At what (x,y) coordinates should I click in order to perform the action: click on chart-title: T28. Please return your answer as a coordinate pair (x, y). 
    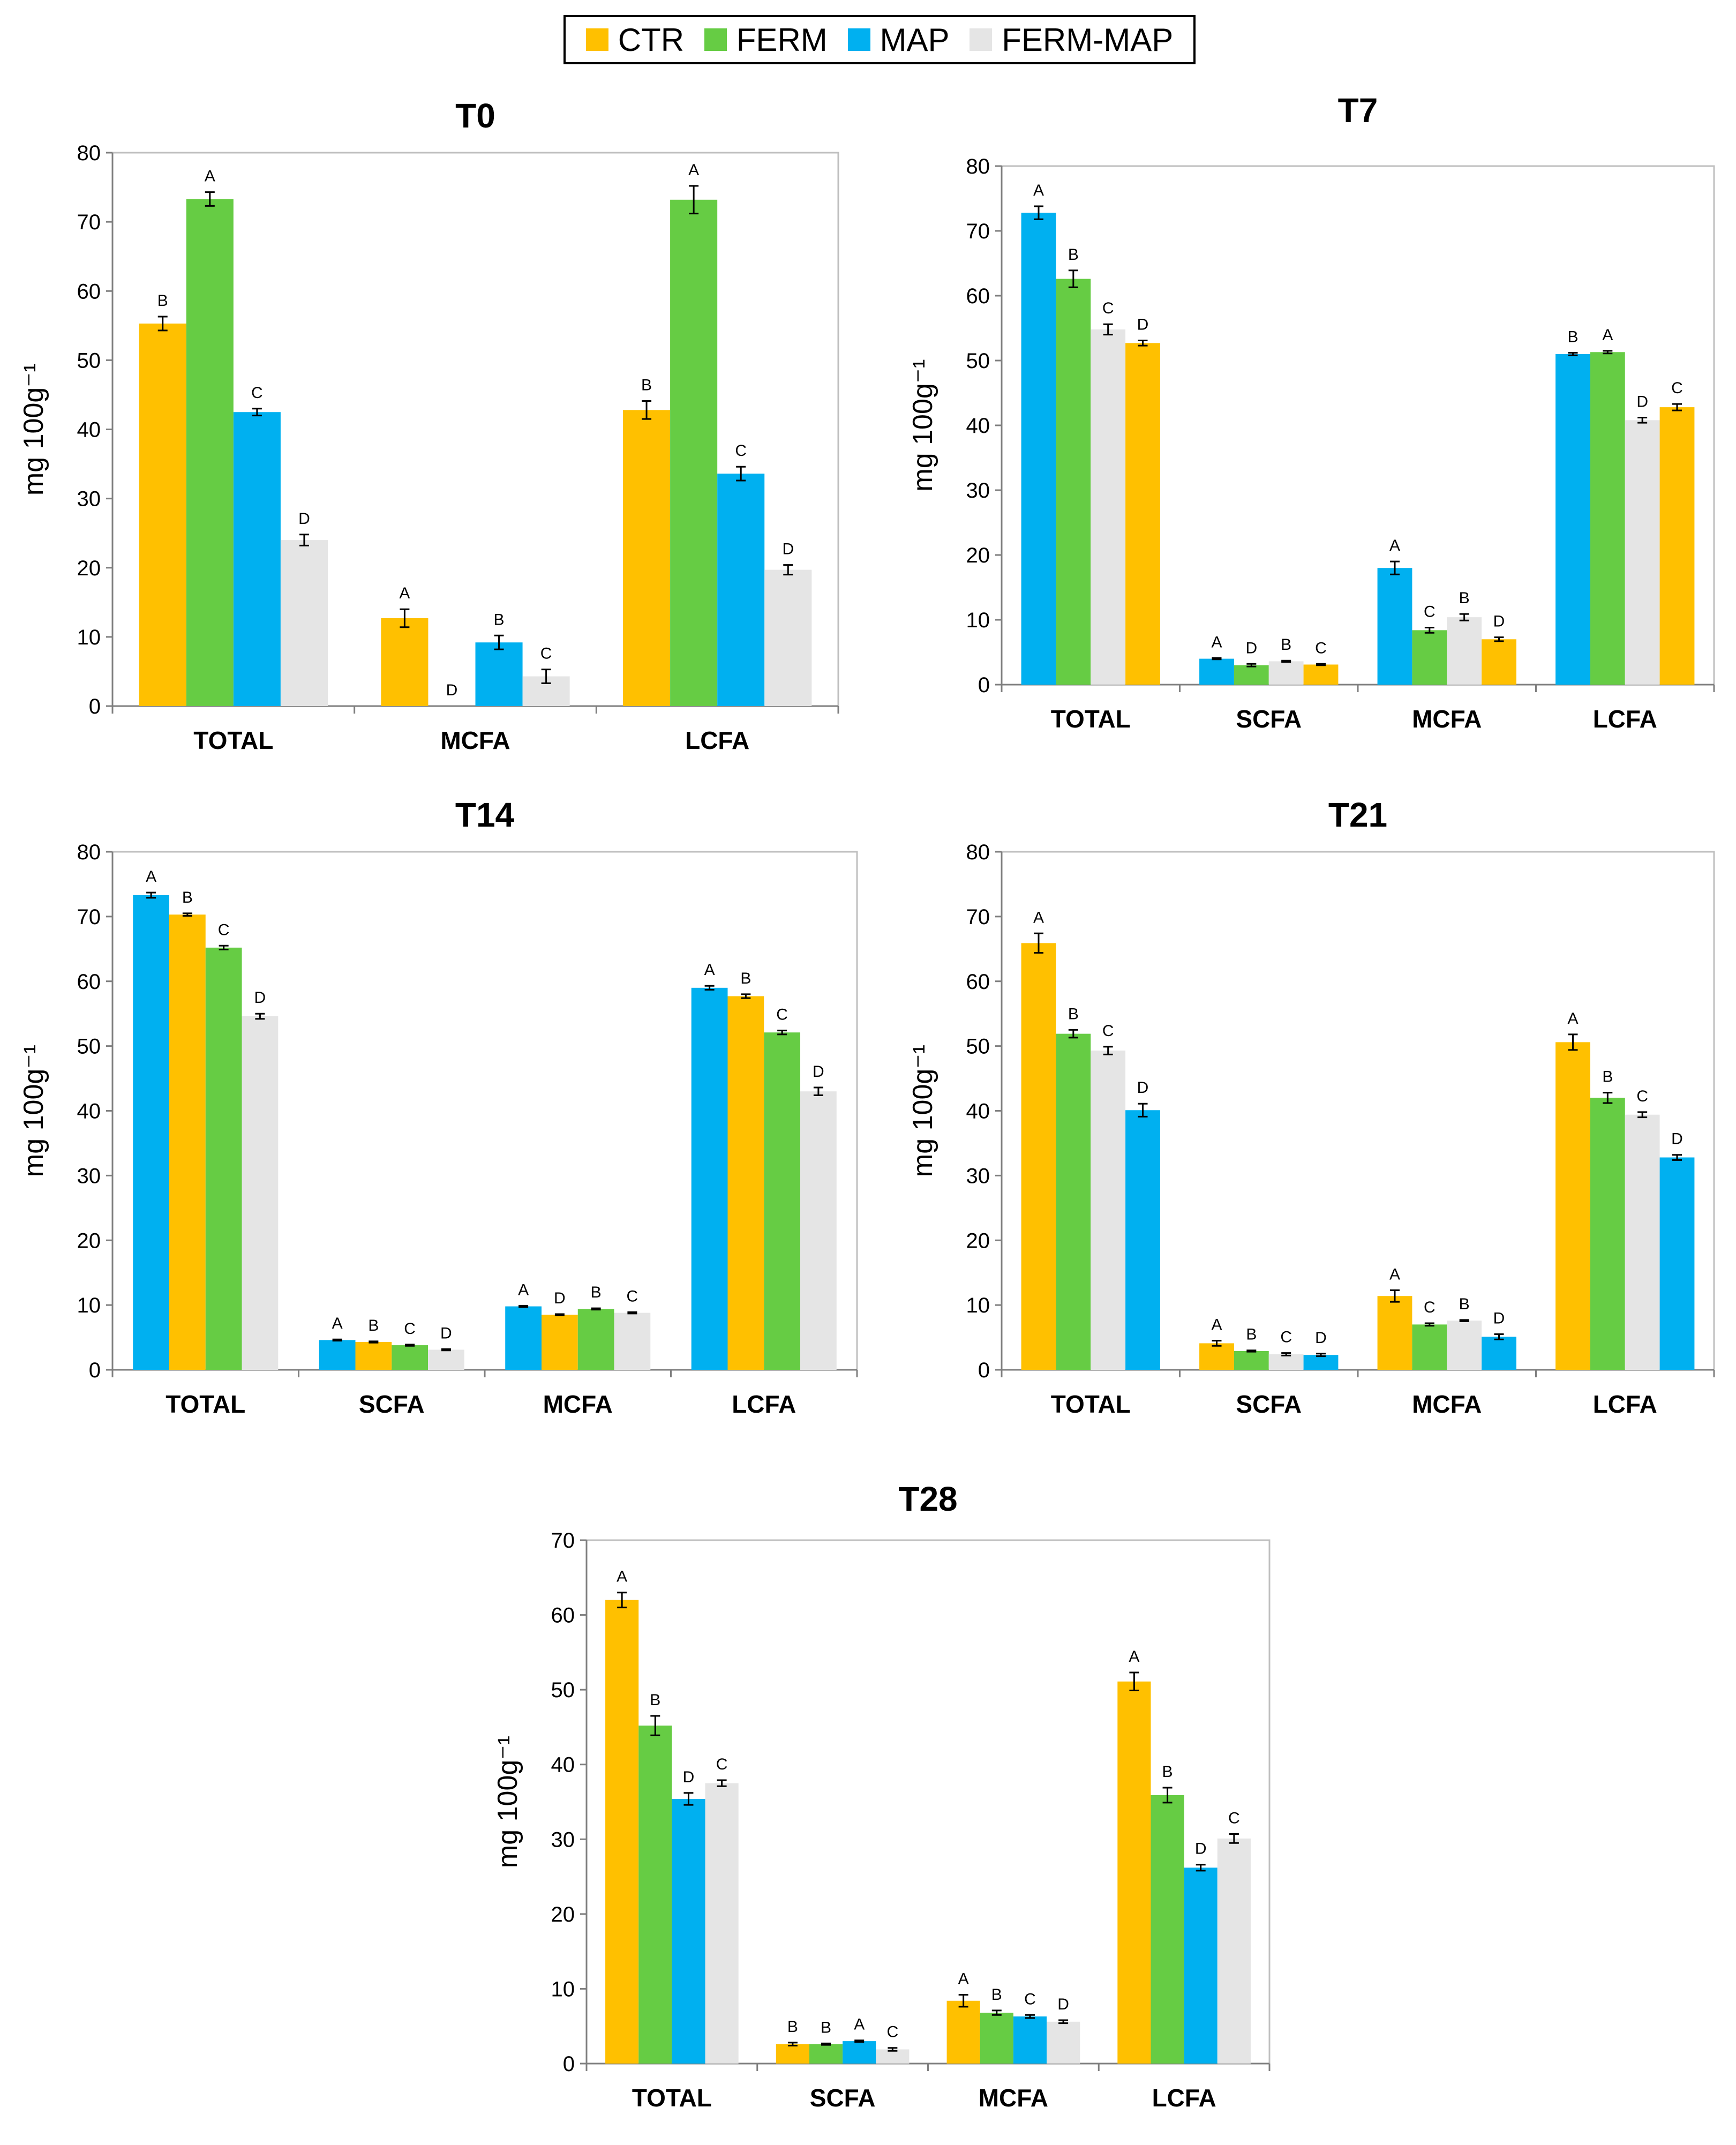
    Looking at the image, I should click on (928, 1499).